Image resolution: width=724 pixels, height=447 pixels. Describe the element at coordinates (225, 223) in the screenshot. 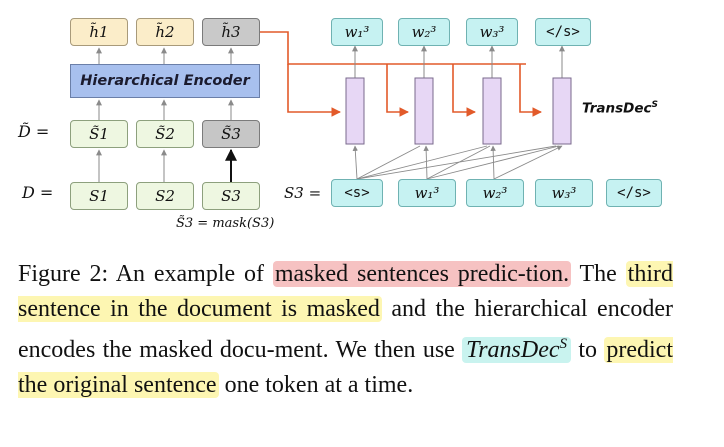

I see `mask-note: S̃3 = mask(S3)` at that location.